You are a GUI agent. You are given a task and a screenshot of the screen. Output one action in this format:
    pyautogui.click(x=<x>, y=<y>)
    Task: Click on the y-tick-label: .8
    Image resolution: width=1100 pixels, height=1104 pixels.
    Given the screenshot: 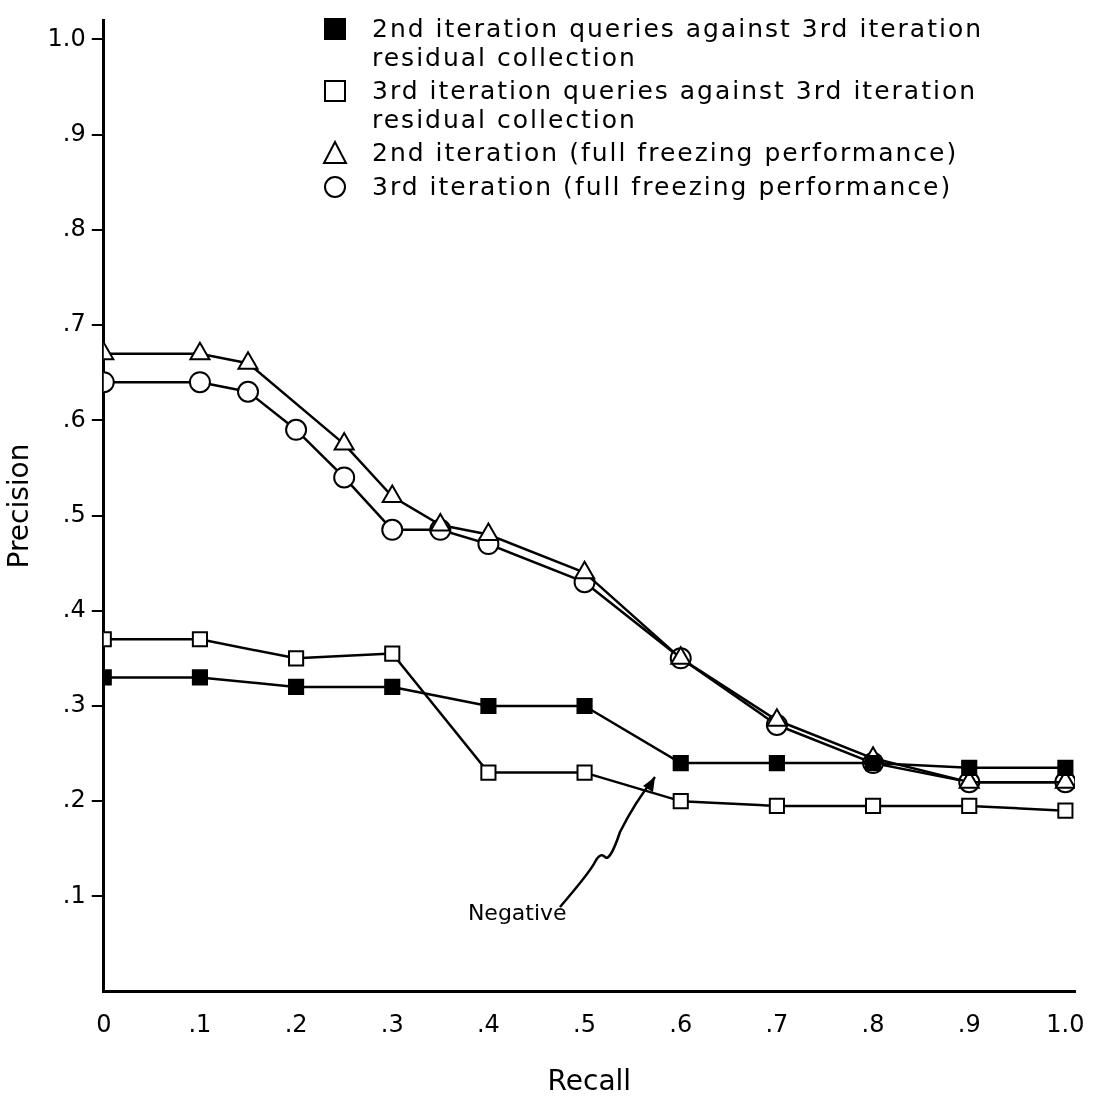 What is the action you would take?
    pyautogui.click(x=74, y=228)
    